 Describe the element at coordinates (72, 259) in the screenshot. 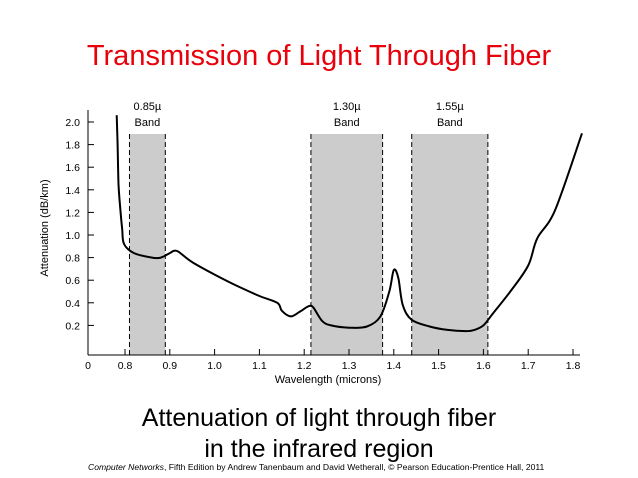

I see `y-tick-label: 0.8` at that location.